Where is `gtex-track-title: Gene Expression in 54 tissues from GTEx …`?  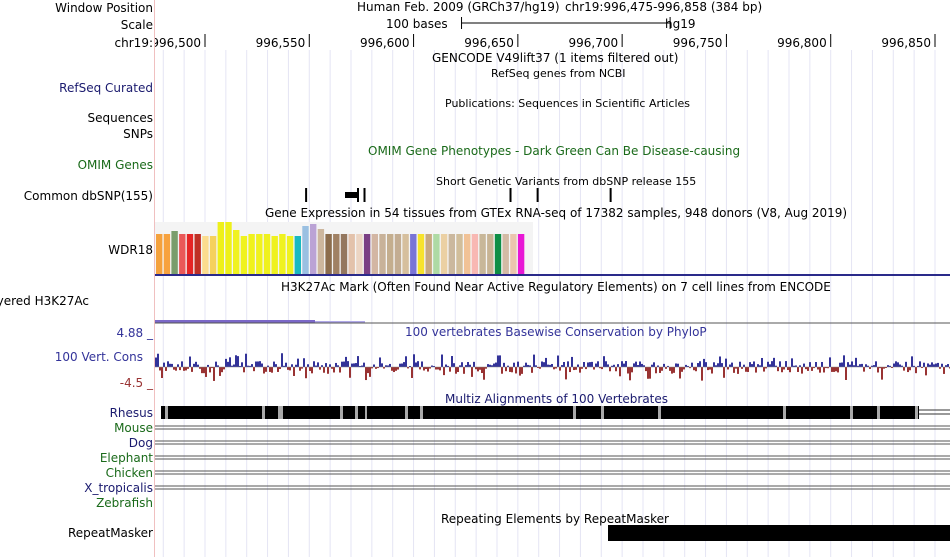 gtex-track-title: Gene Expression in 54 tissues from GTEx … is located at coordinates (556, 213).